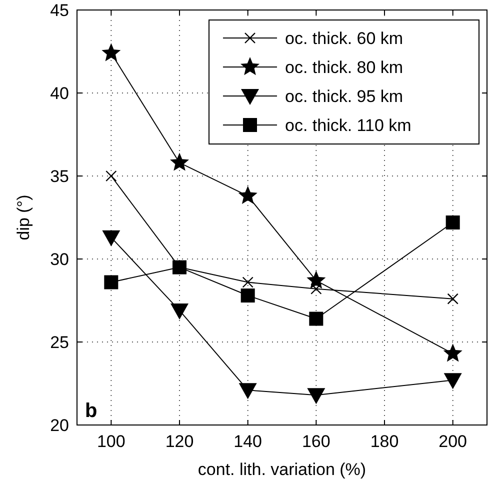 Image resolution: width=491 pixels, height=491 pixels. What do you see at coordinates (59, 259) in the screenshot?
I see `y-tick-label: 30` at bounding box center [59, 259].